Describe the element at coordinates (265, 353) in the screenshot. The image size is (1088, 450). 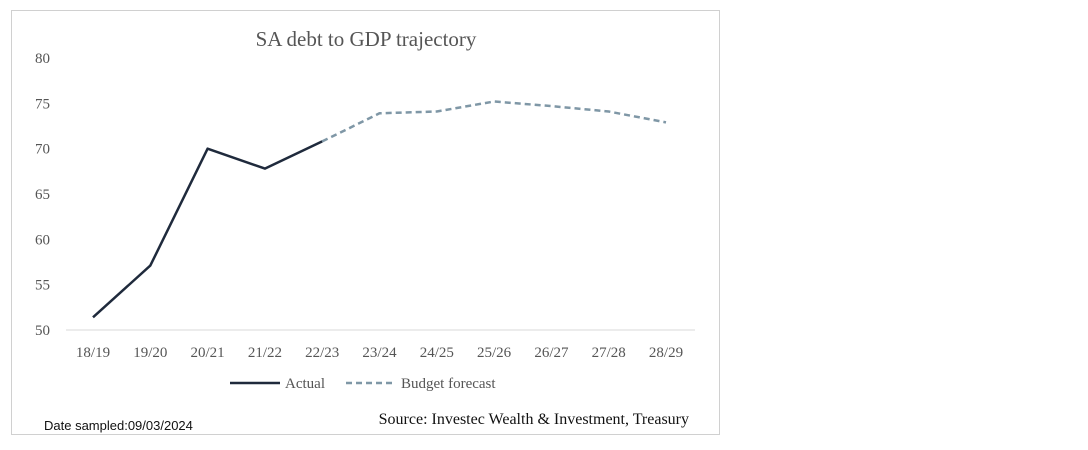
I see `x-tick-label: 21/22` at that location.